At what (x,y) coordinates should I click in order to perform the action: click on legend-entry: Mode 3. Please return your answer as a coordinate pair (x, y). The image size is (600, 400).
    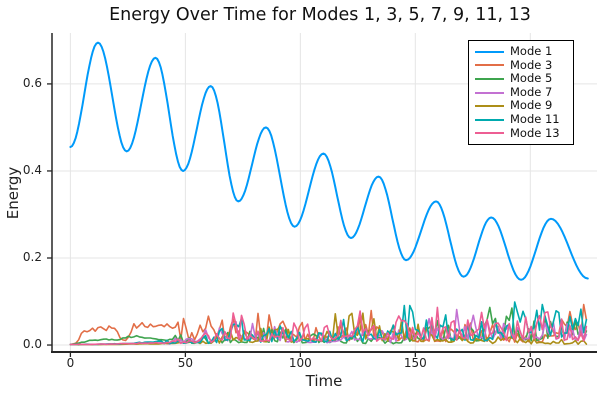
    Looking at the image, I should click on (521, 66).